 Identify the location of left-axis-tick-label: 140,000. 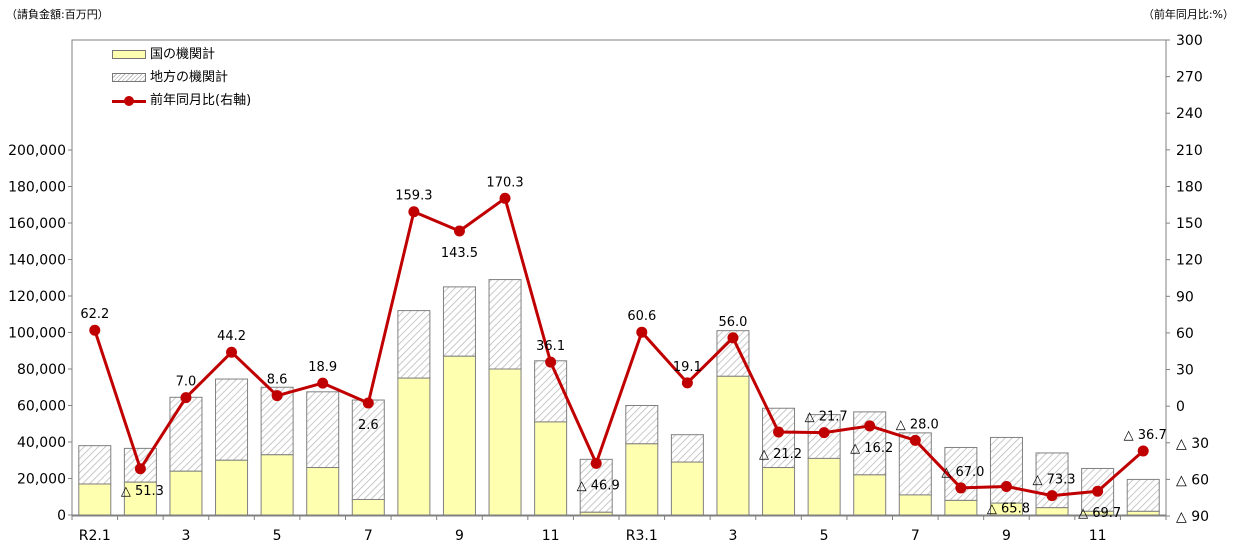
(37, 261).